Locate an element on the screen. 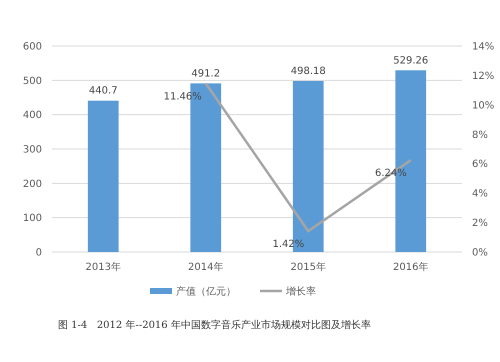 The width and height of the screenshot is (500, 362). y2-tick-label: 0% is located at coordinates (480, 253).